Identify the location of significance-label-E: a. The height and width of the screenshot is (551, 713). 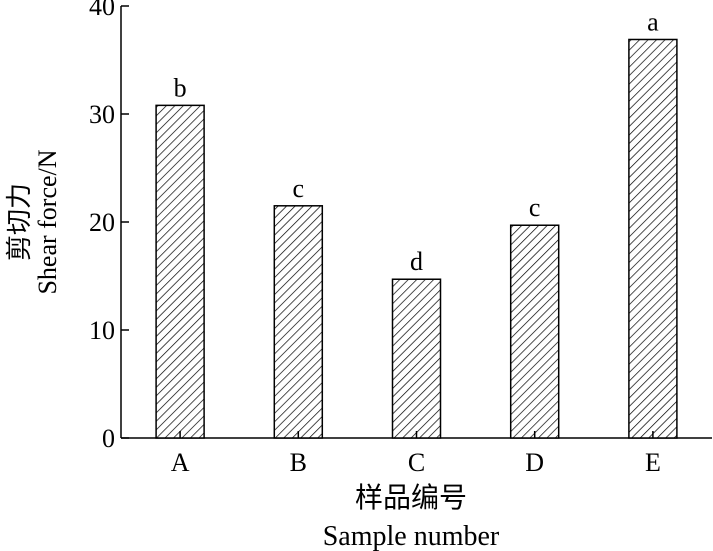
(653, 21).